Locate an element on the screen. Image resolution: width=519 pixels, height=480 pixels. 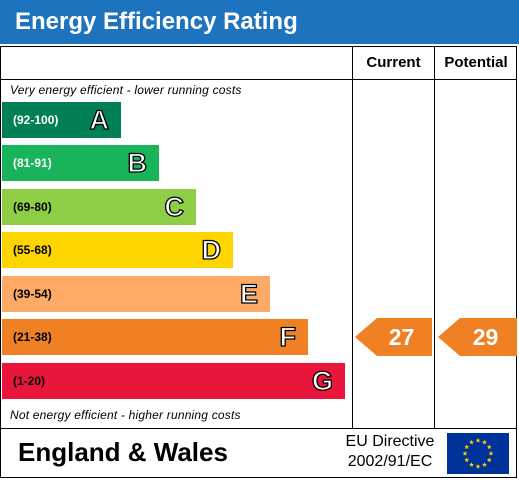
band-letter: G is located at coordinates (322, 380).